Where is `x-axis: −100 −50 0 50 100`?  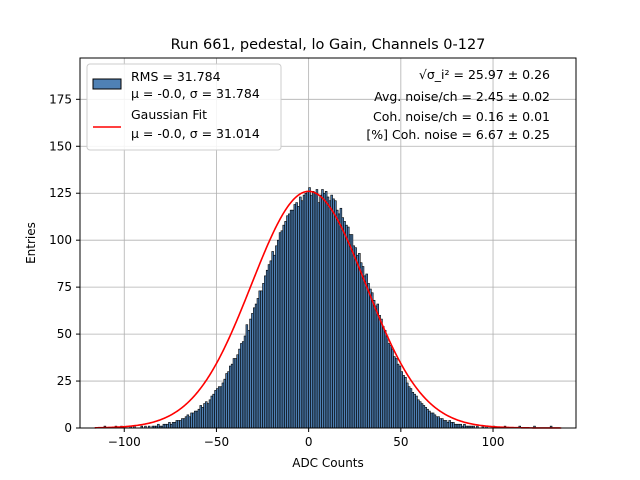 x-axis: −100 −50 0 50 100 is located at coordinates (306, 438).